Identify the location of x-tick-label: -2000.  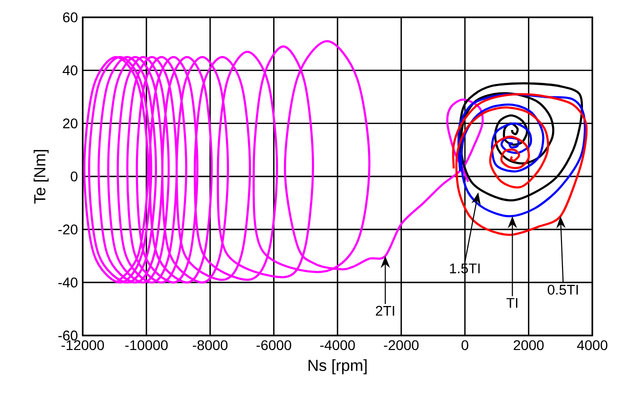
(401, 345).